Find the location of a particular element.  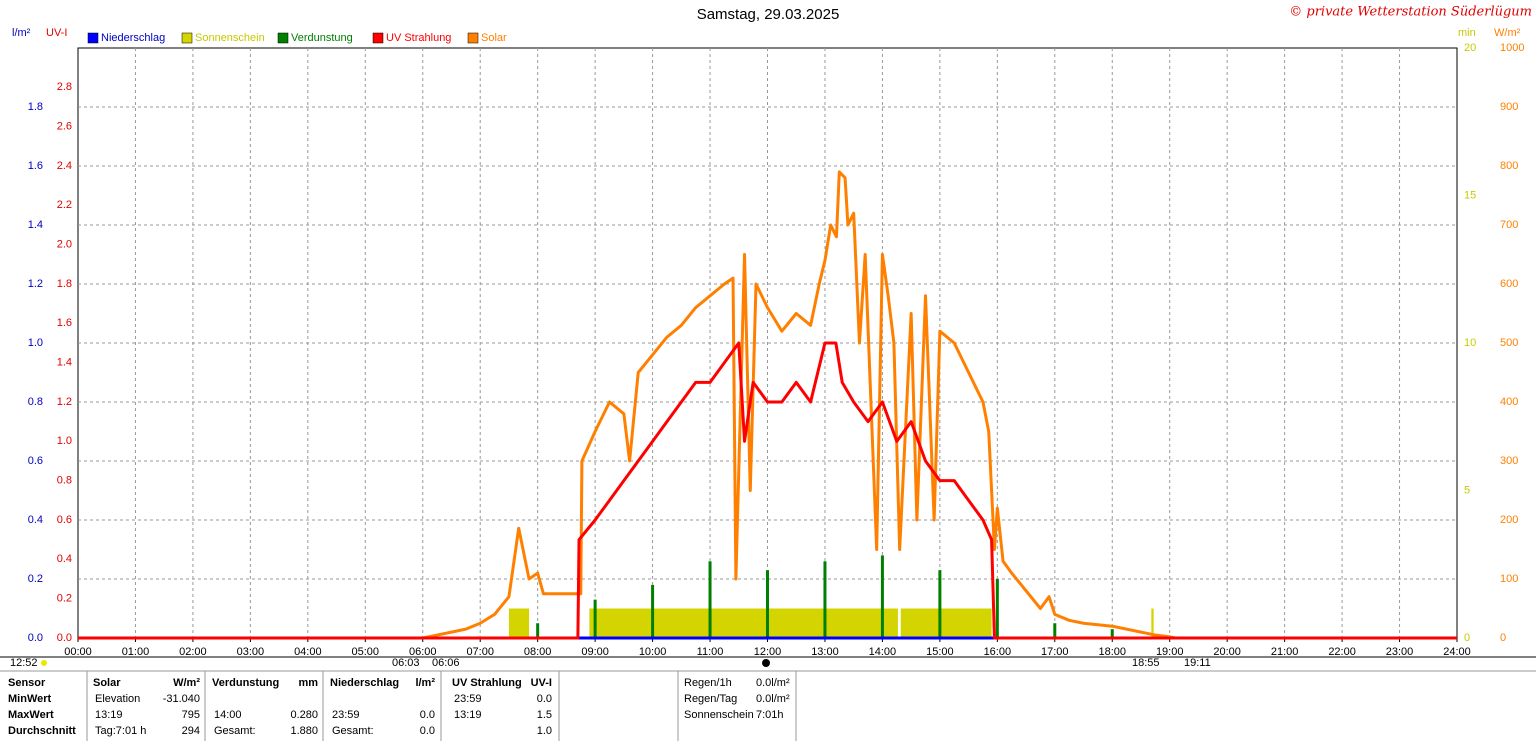

x-tick-label: 12:00 is located at coordinates (768, 652).